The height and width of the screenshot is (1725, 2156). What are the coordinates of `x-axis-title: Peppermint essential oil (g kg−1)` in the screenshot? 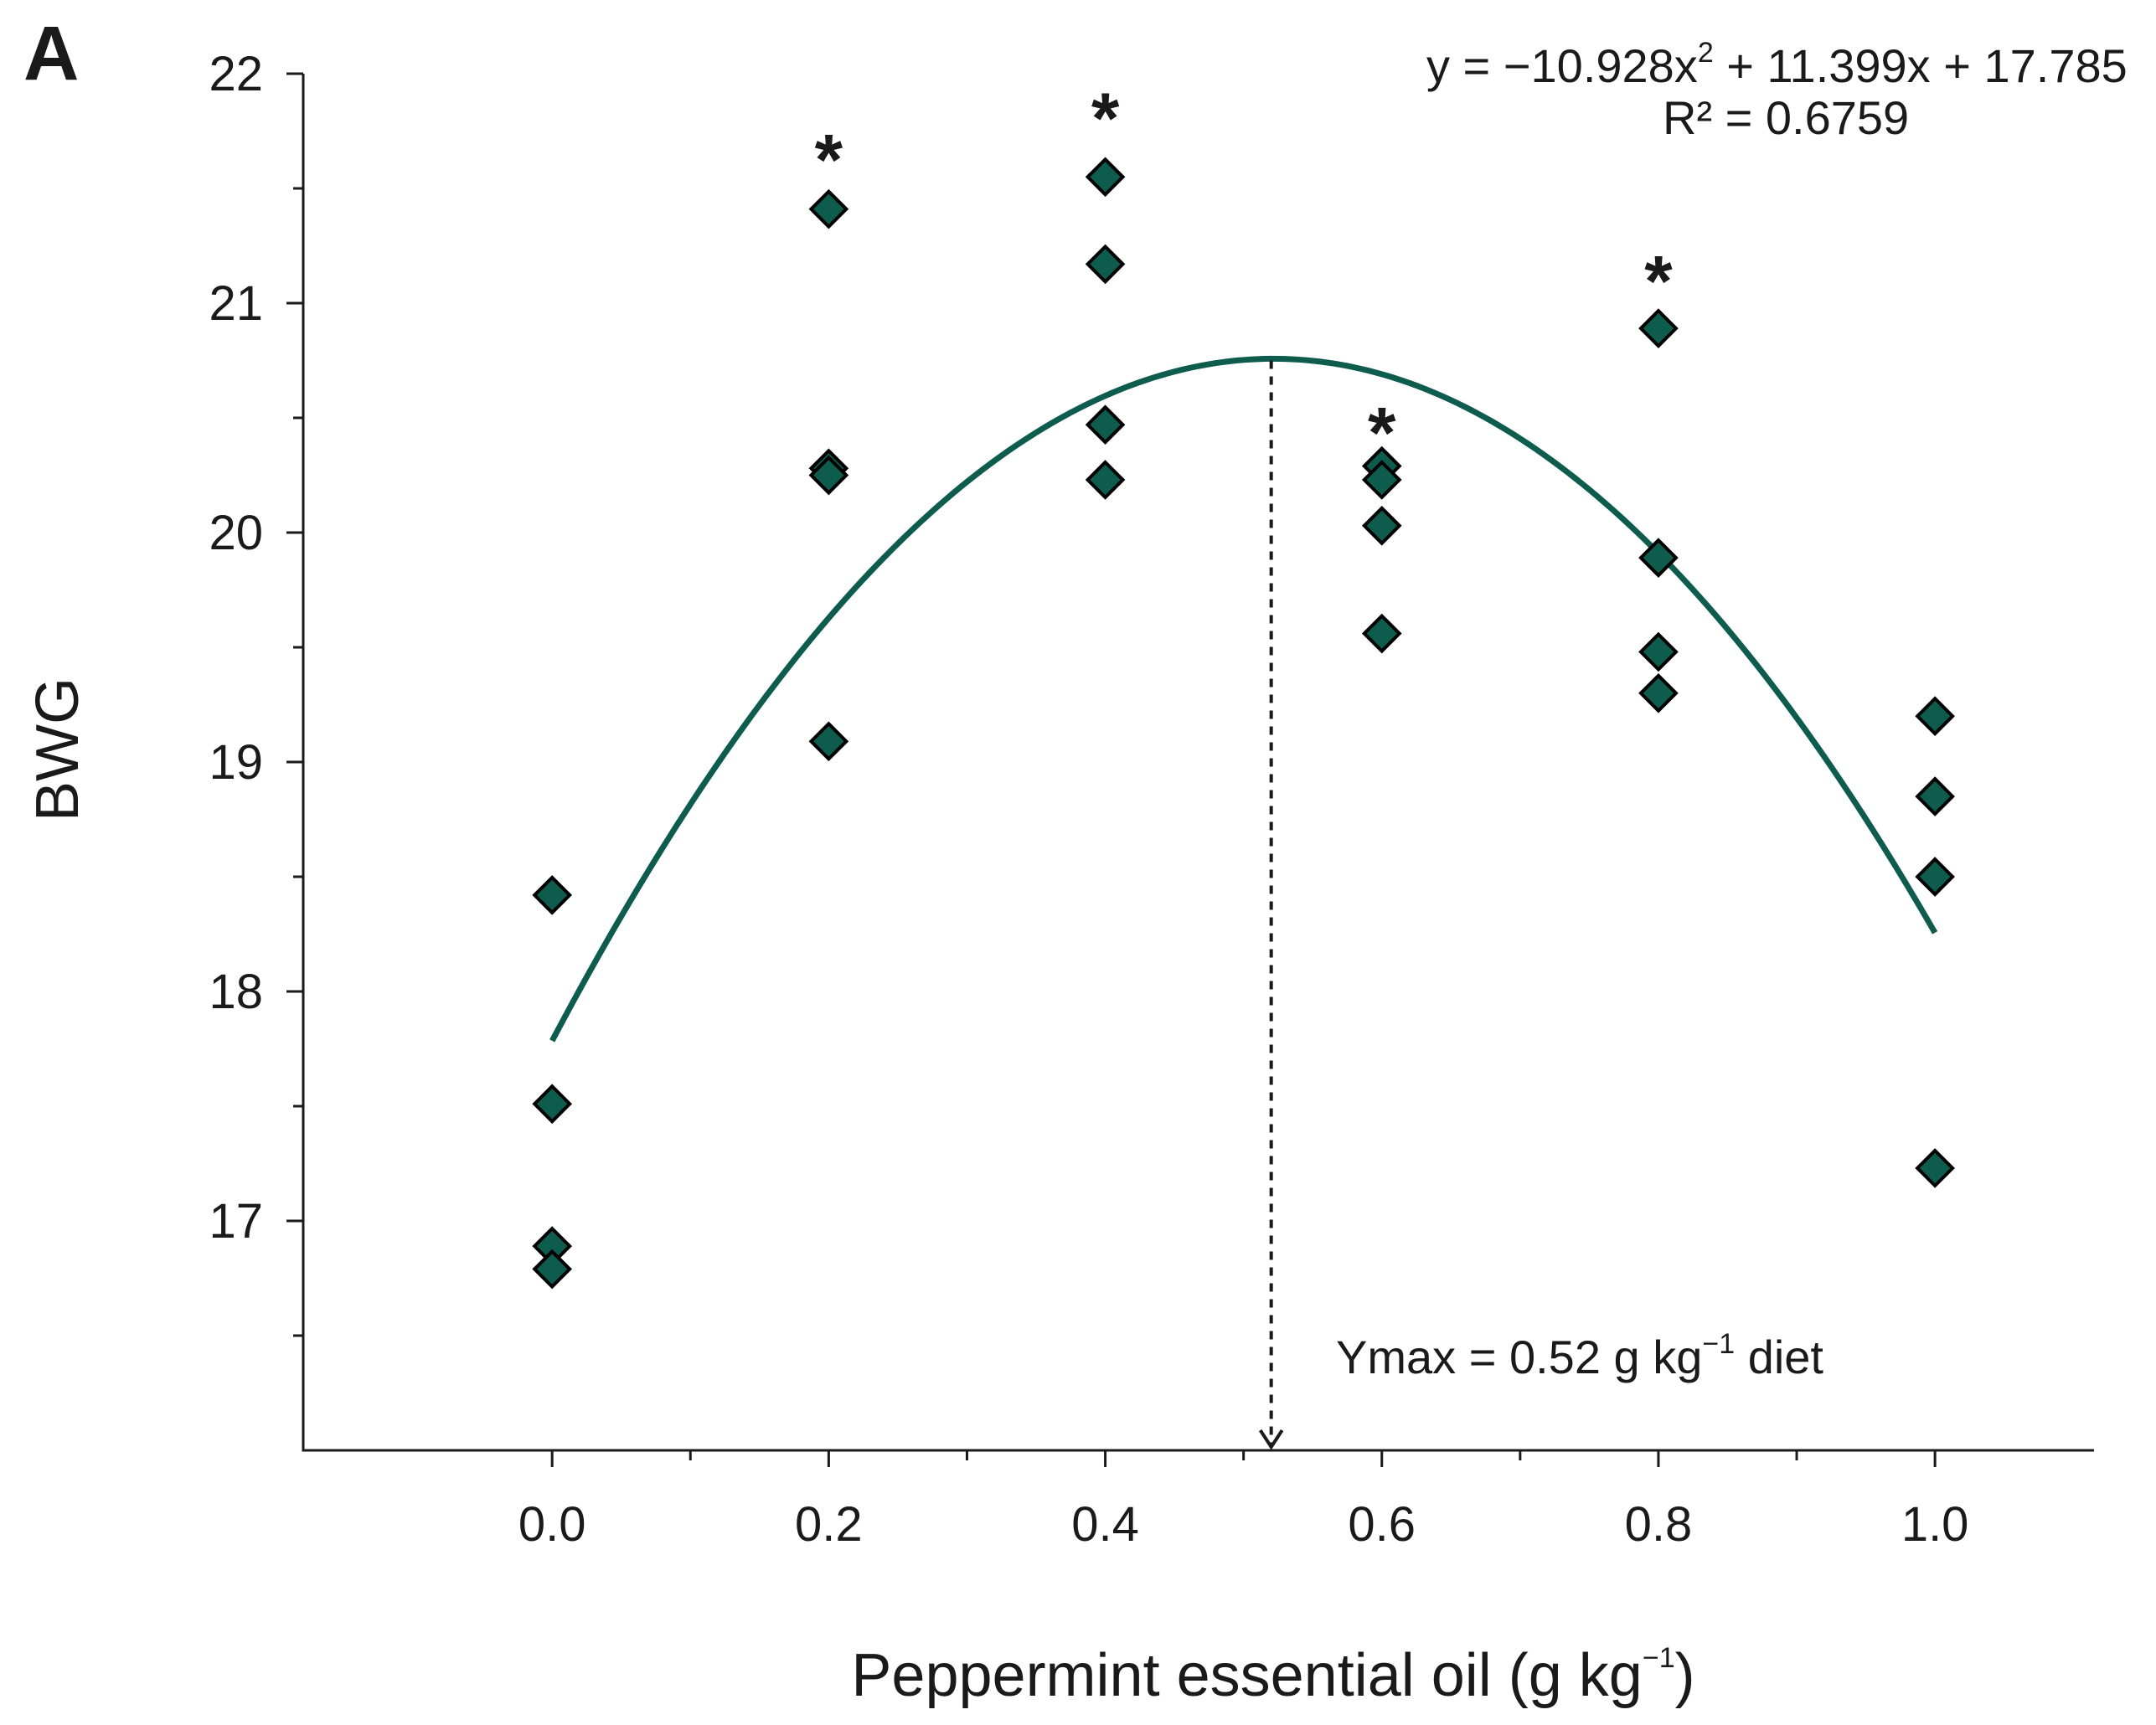 It's located at (1273, 1675).